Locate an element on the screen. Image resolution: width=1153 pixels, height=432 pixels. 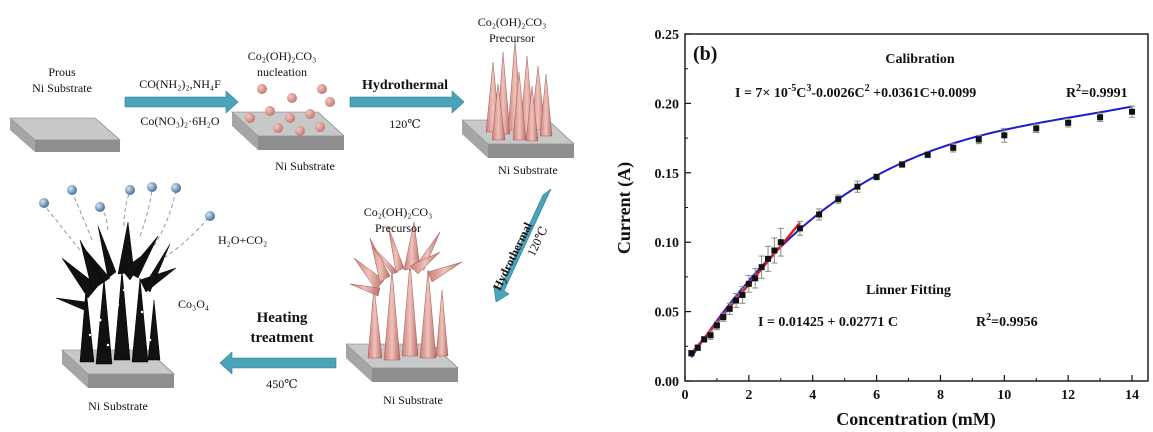
x-tick-label: 0 is located at coordinates (685, 395).